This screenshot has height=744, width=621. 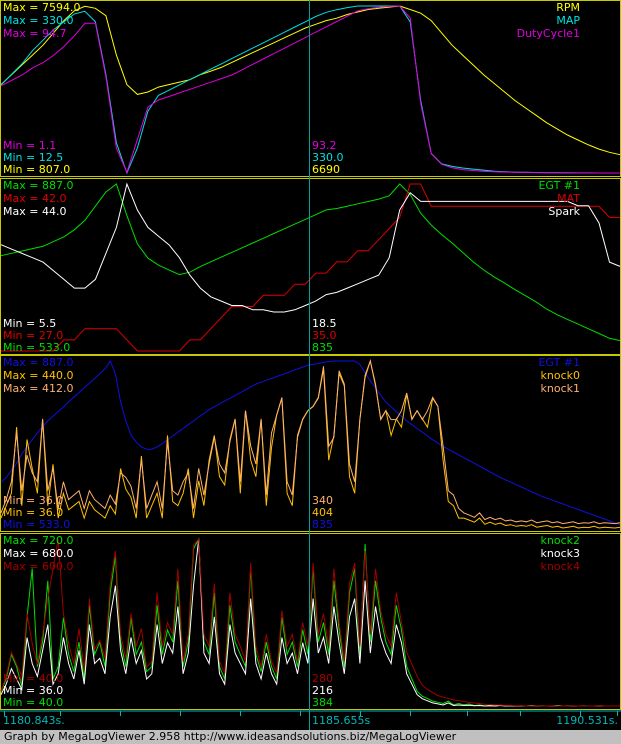 I want to click on series-name-label: knock2, so click(x=561, y=540).